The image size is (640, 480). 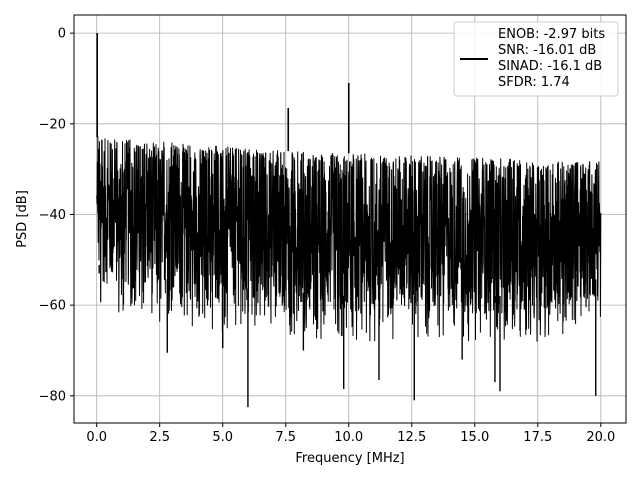 I want to click on legend-line-3: SINAD: -16.1 dB, so click(x=550, y=66).